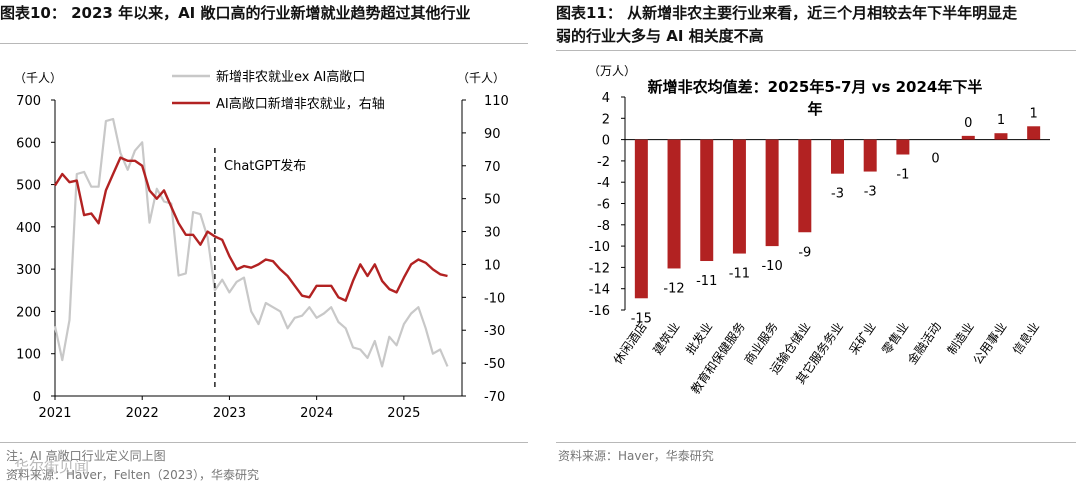 The width and height of the screenshot is (1080, 486). I want to click on x-tick-label: 2025, so click(403, 413).